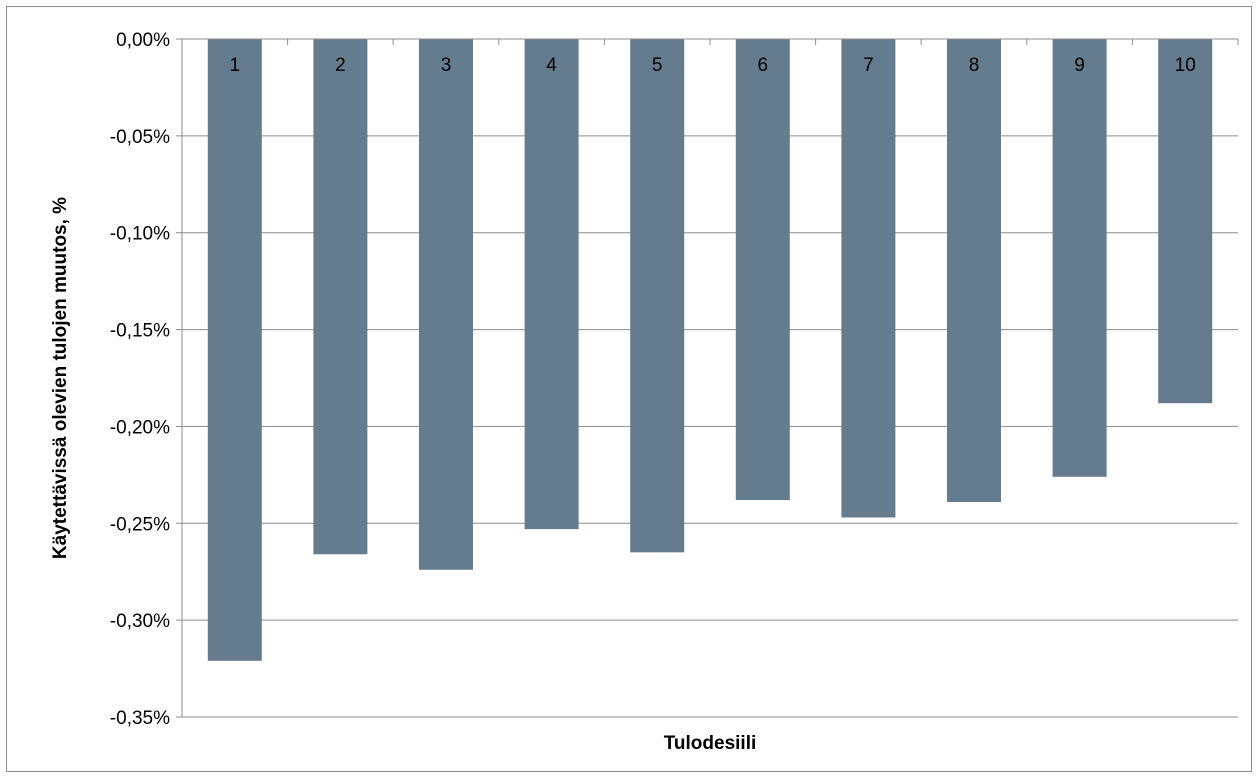 The image size is (1260, 780). Describe the element at coordinates (340, 65) in the screenshot. I see `category-label: 2` at that location.